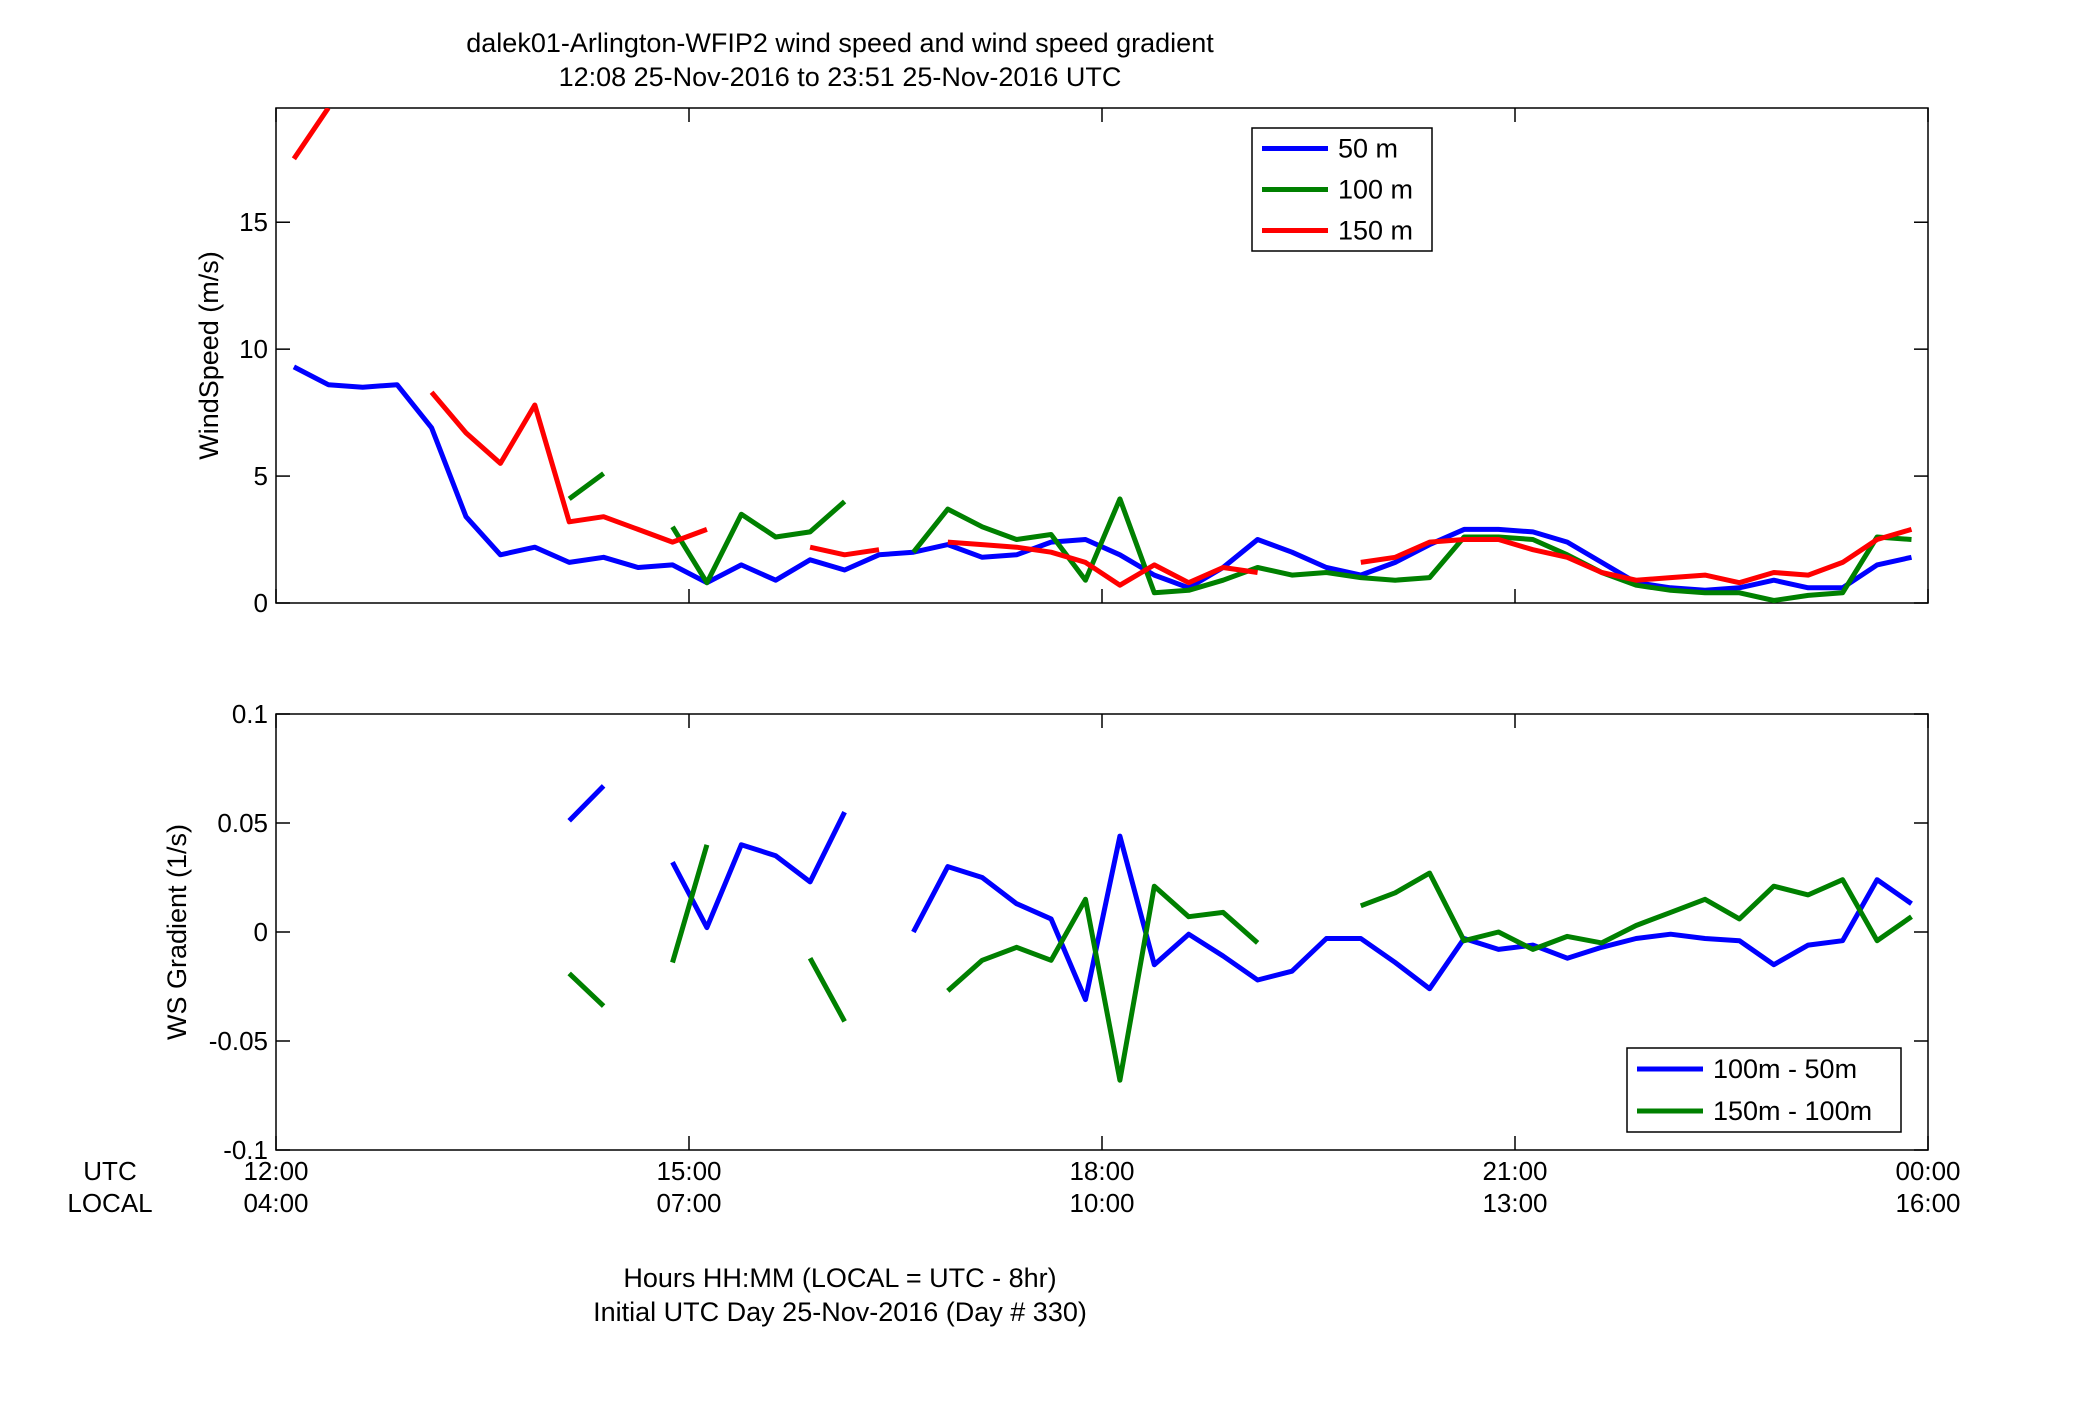  I want to click on windspeed-ytick-label: 10, so click(253, 349).